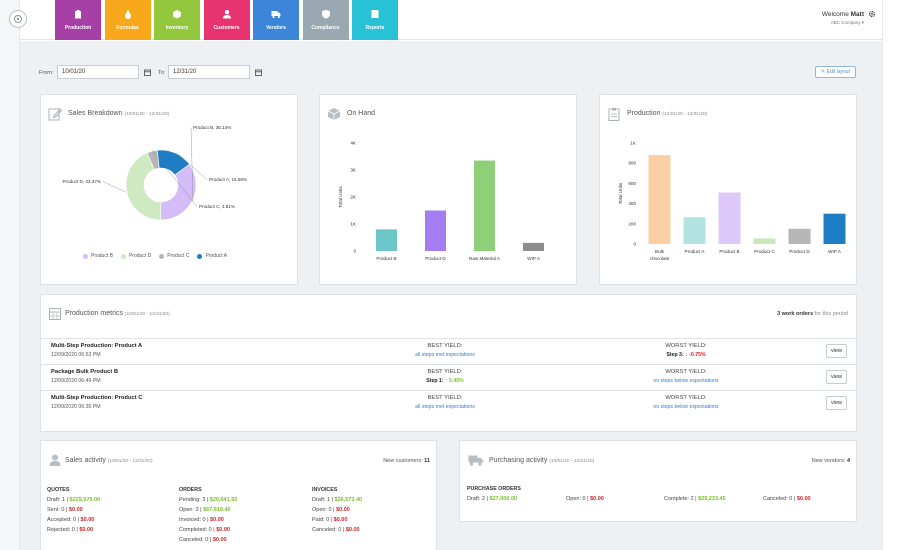  I want to click on bar-bulk-chocolate, so click(659, 199).